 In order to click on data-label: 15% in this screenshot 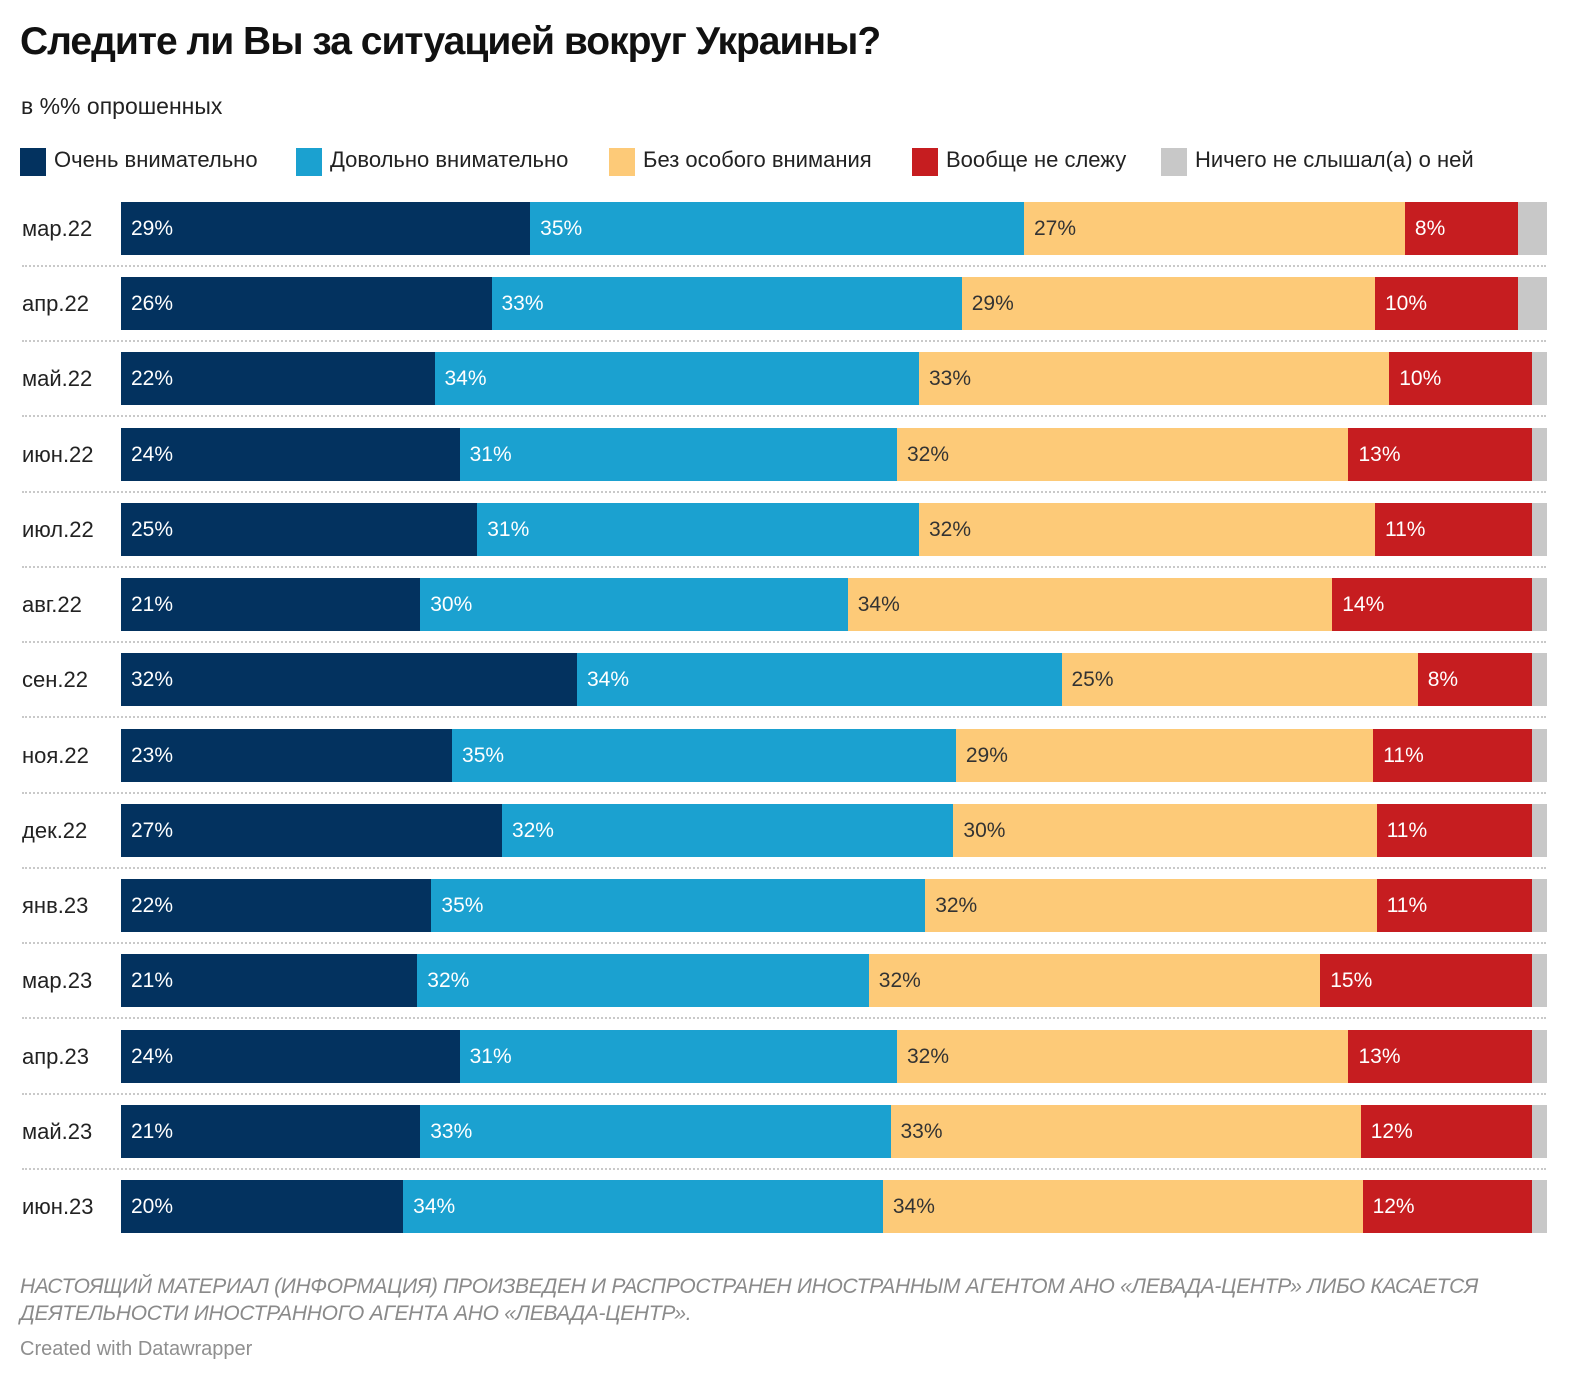, I will do `click(1351, 980)`.